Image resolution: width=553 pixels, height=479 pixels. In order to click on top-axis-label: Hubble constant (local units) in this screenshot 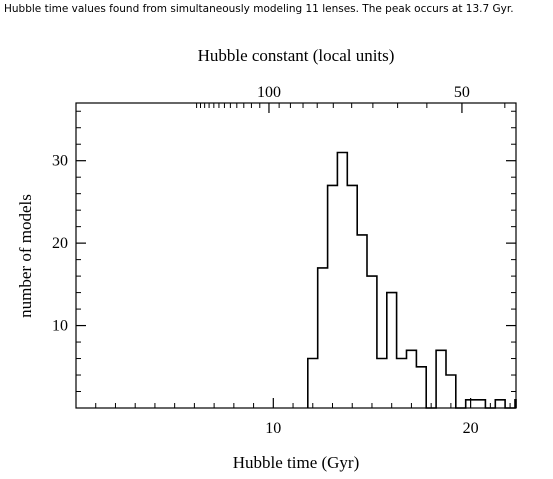, I will do `click(296, 55)`.